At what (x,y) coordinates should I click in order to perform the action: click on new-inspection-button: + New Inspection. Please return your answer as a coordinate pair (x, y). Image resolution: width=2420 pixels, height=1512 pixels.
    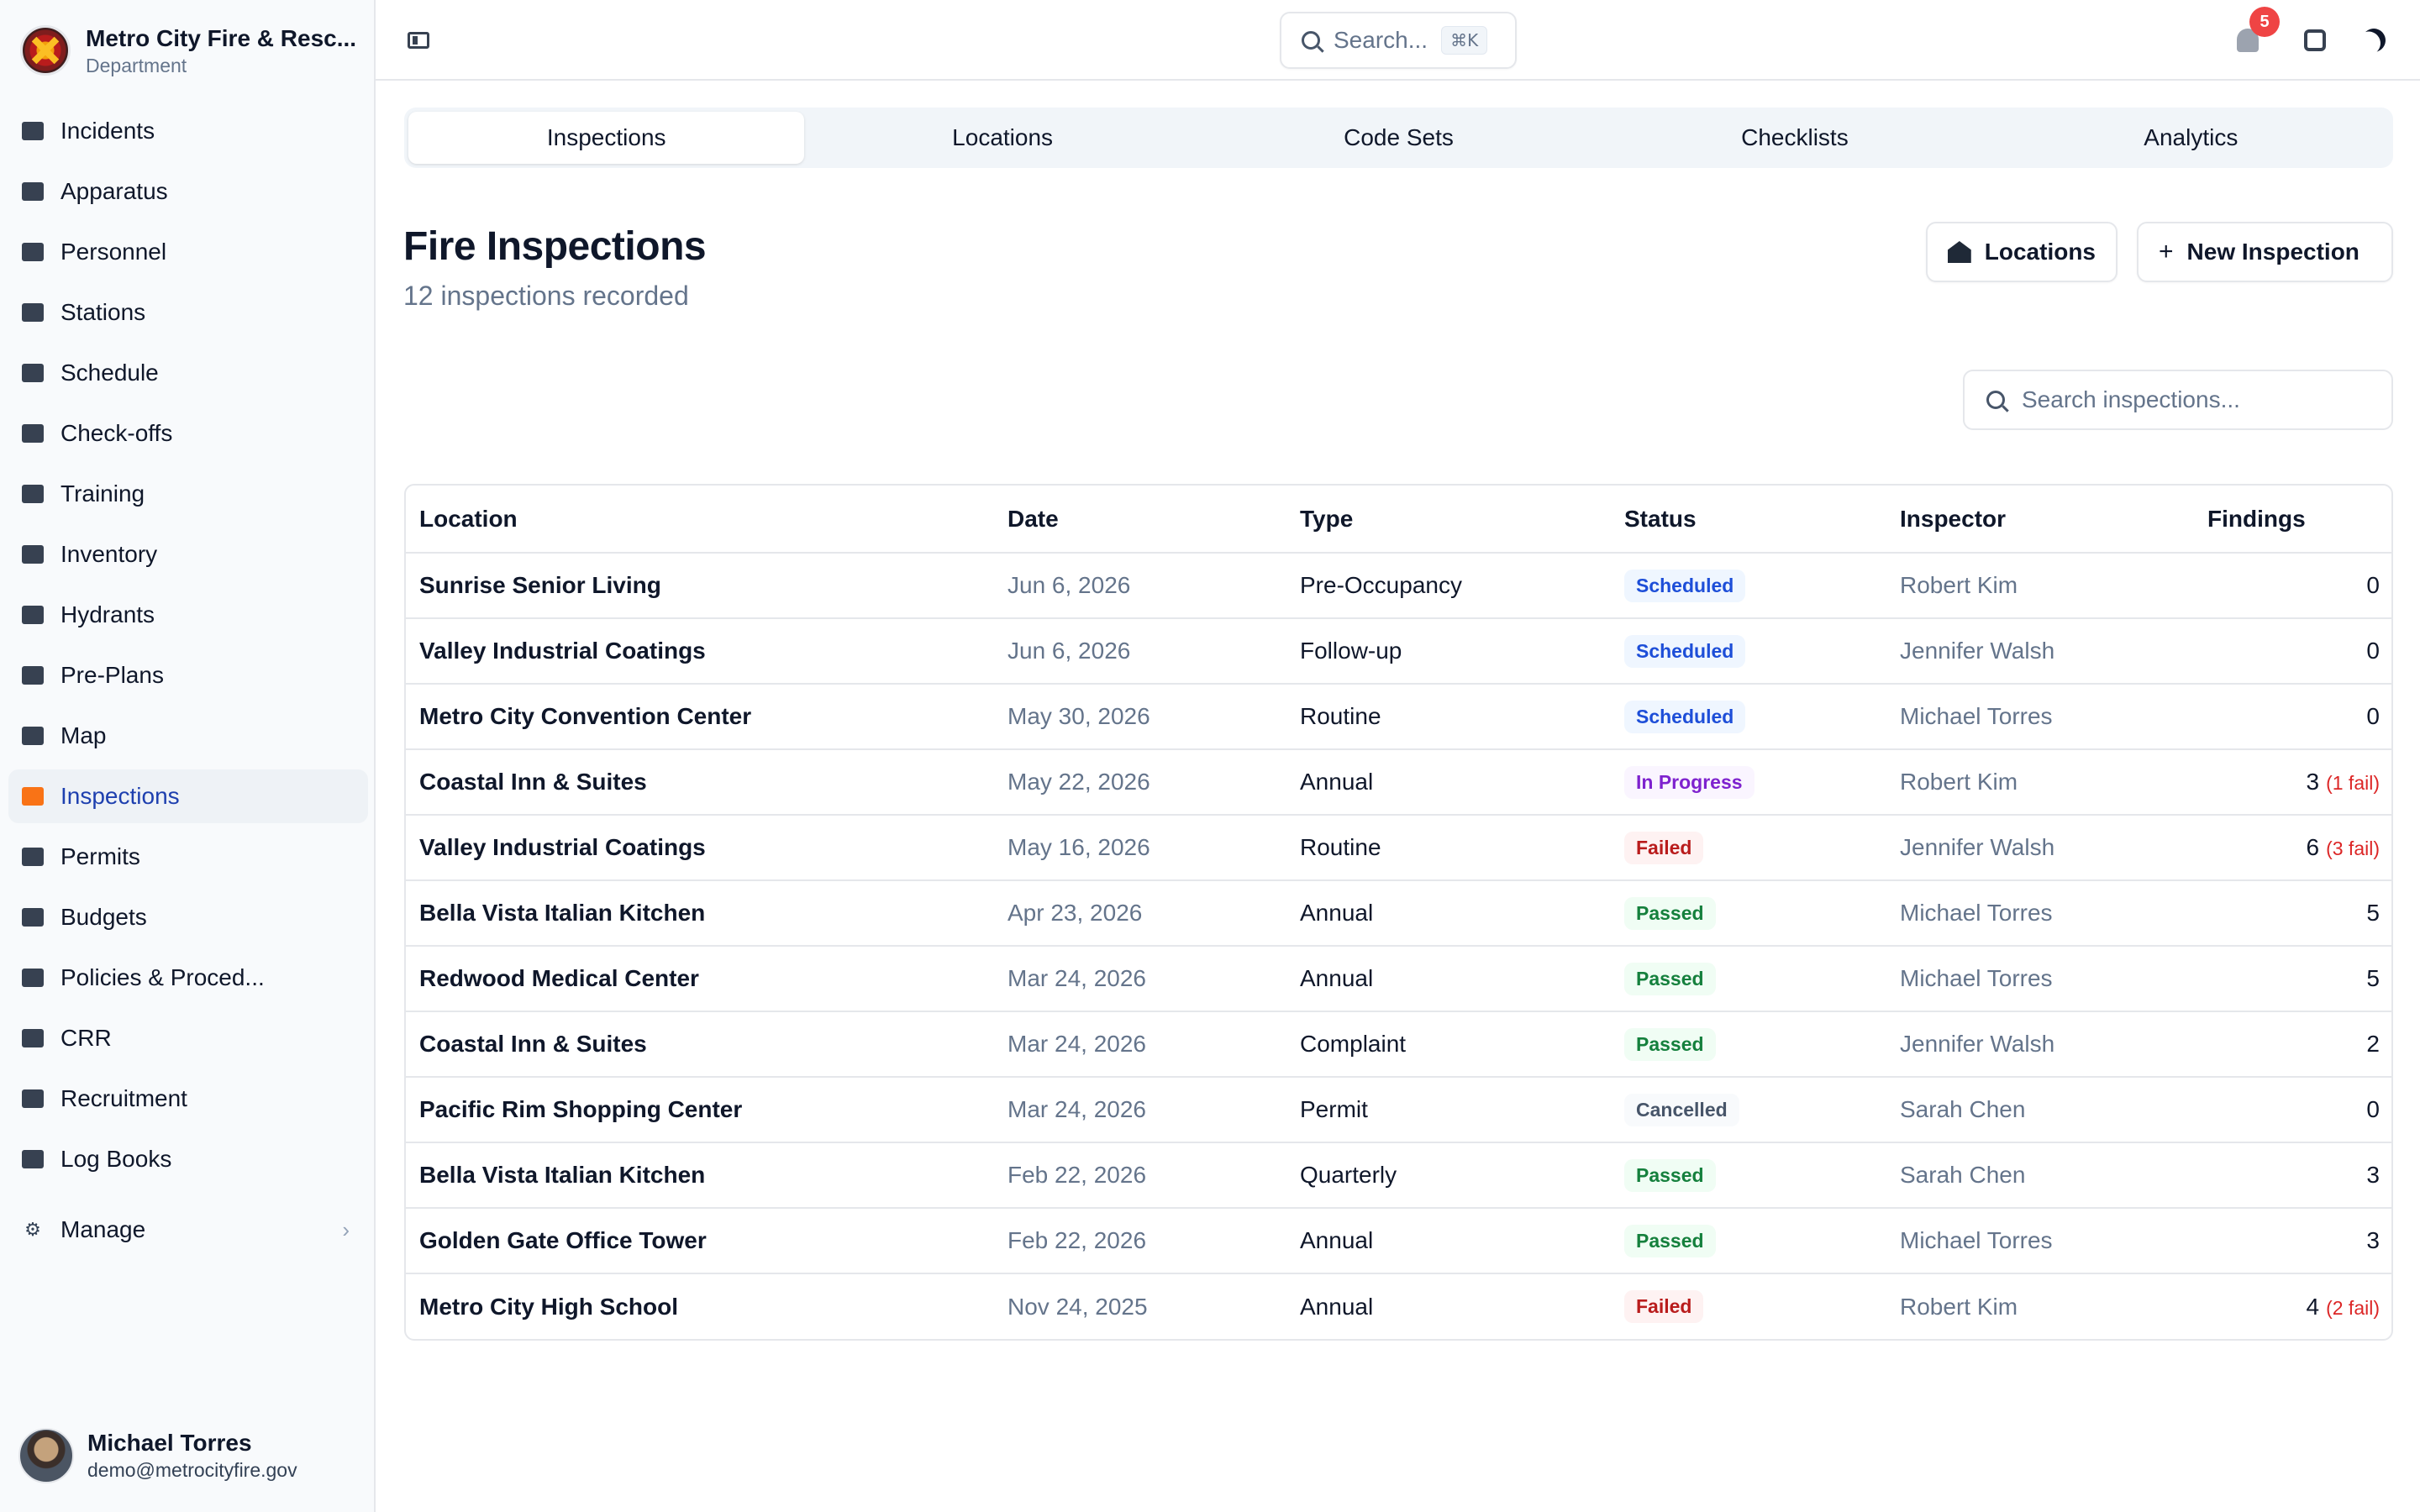
    Looking at the image, I should click on (2265, 252).